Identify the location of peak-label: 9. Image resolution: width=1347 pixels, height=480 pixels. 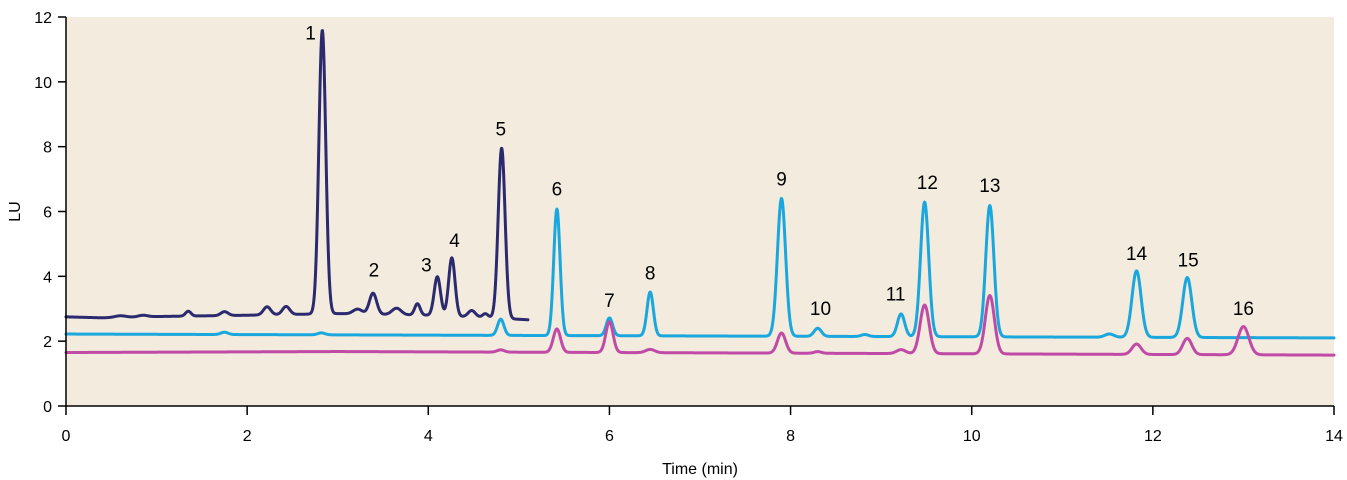
(781, 180).